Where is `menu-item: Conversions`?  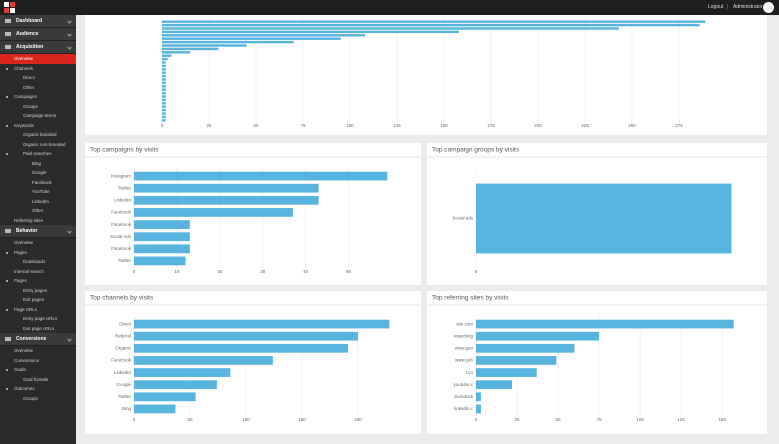
menu-item: Conversions is located at coordinates (27, 360).